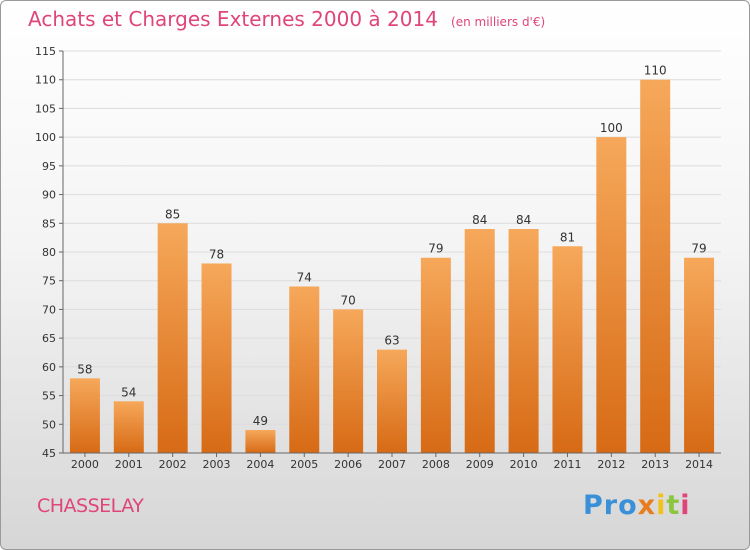  What do you see at coordinates (655, 71) in the screenshot?
I see `value-label: 110` at bounding box center [655, 71].